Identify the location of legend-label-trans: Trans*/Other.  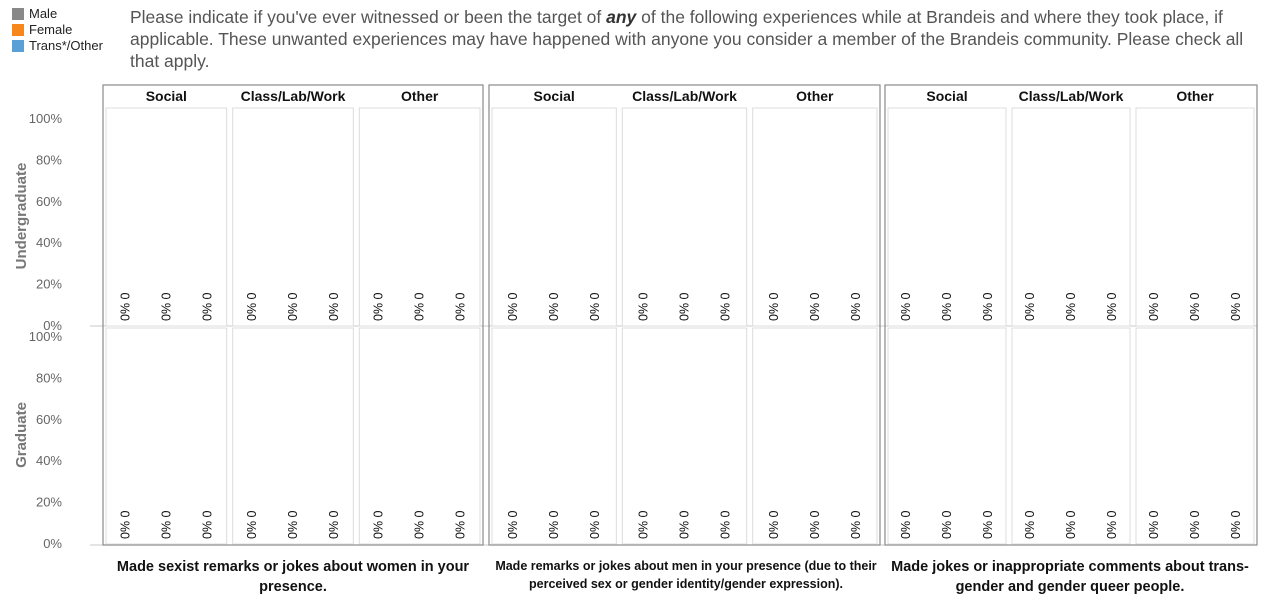
(66, 45).